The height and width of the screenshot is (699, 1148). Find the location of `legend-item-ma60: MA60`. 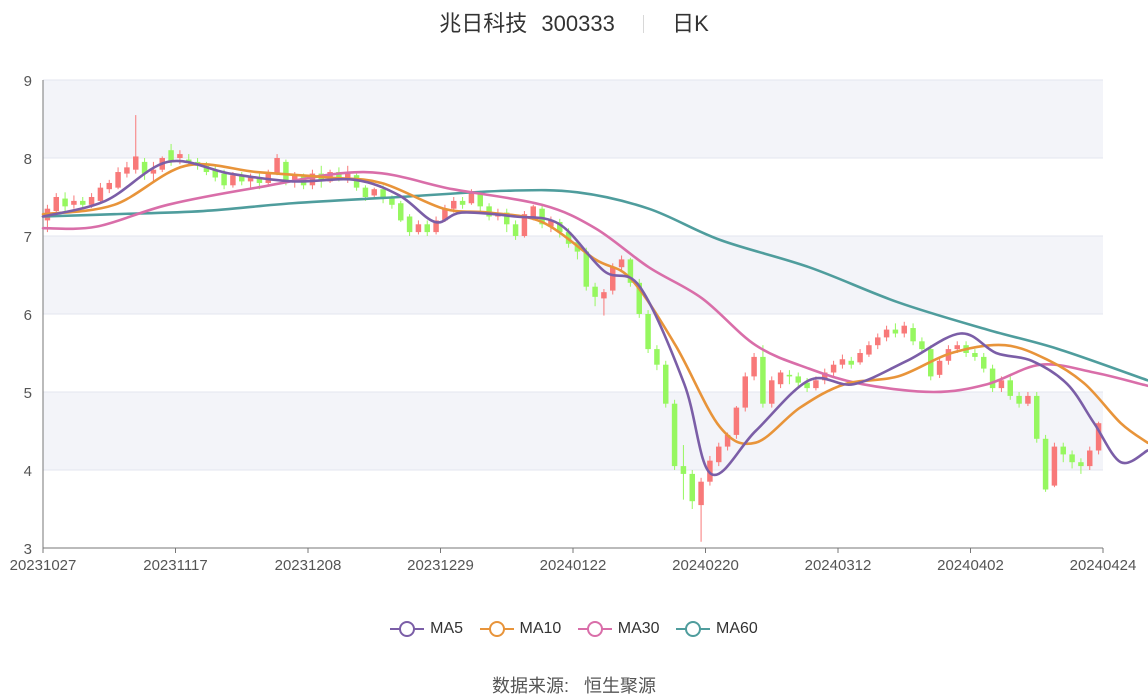

legend-item-ma60: MA60 is located at coordinates (717, 629).